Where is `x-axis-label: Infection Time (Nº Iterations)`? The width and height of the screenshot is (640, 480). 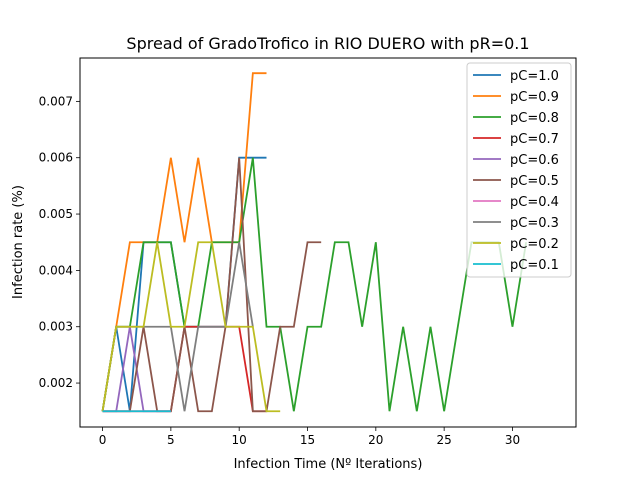
x-axis-label: Infection Time (Nº Iterations) is located at coordinates (328, 464).